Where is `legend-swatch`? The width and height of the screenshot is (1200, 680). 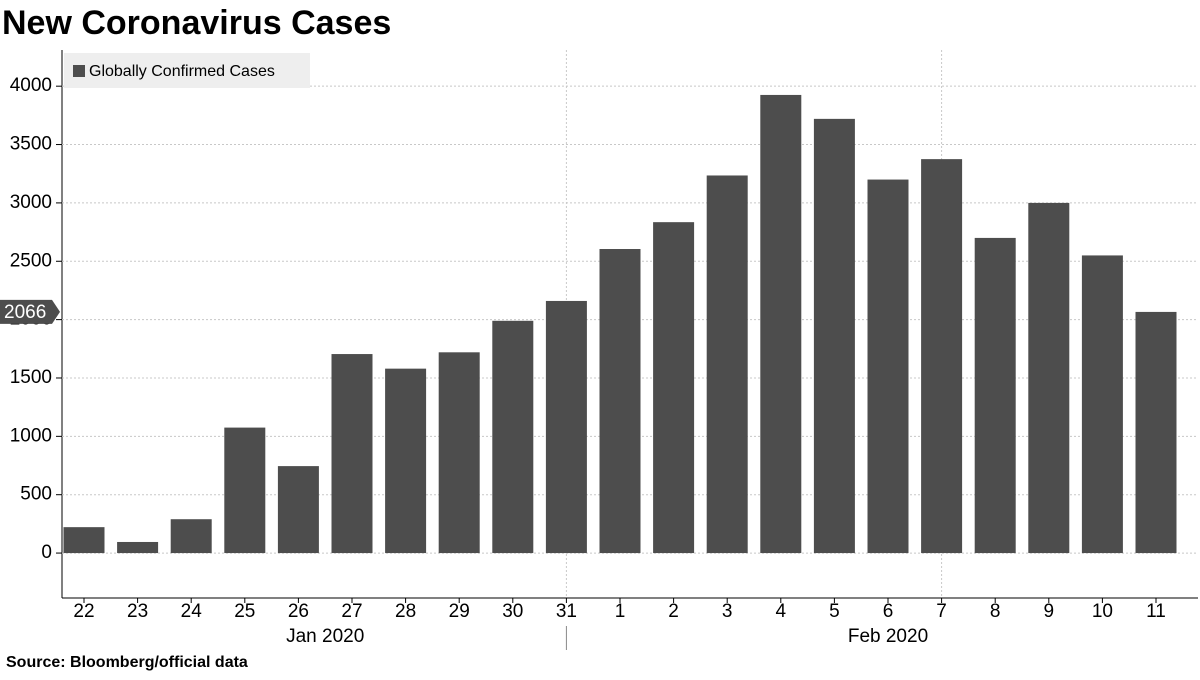
legend-swatch is located at coordinates (79, 71).